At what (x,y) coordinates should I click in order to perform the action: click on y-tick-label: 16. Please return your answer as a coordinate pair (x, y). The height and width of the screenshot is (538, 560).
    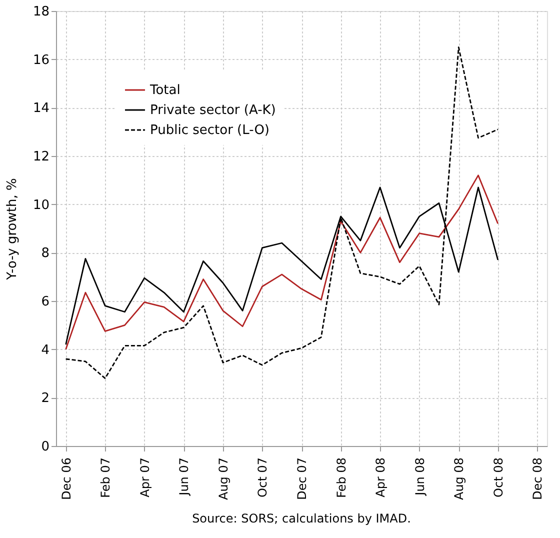
    Looking at the image, I should click on (41, 60).